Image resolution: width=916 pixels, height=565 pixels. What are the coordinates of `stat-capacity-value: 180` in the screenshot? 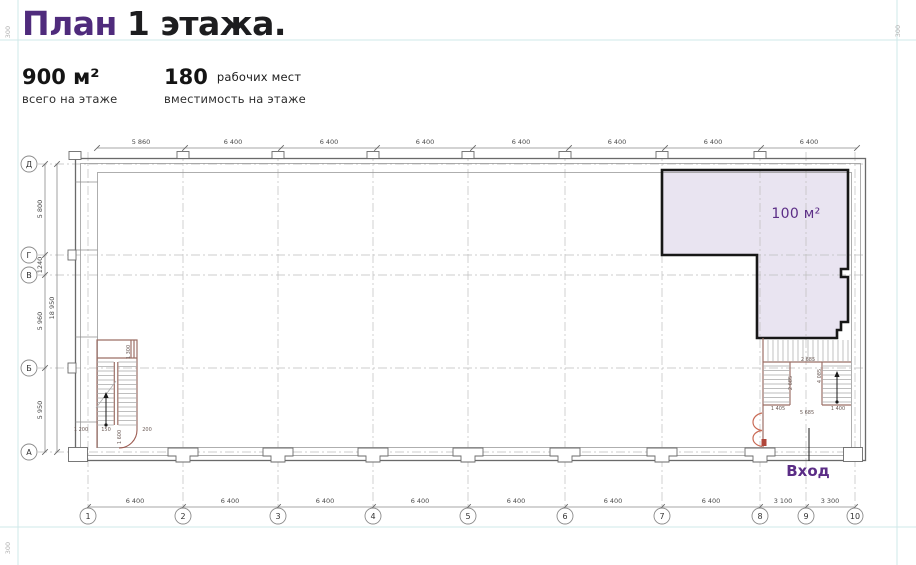 It's located at (186, 77).